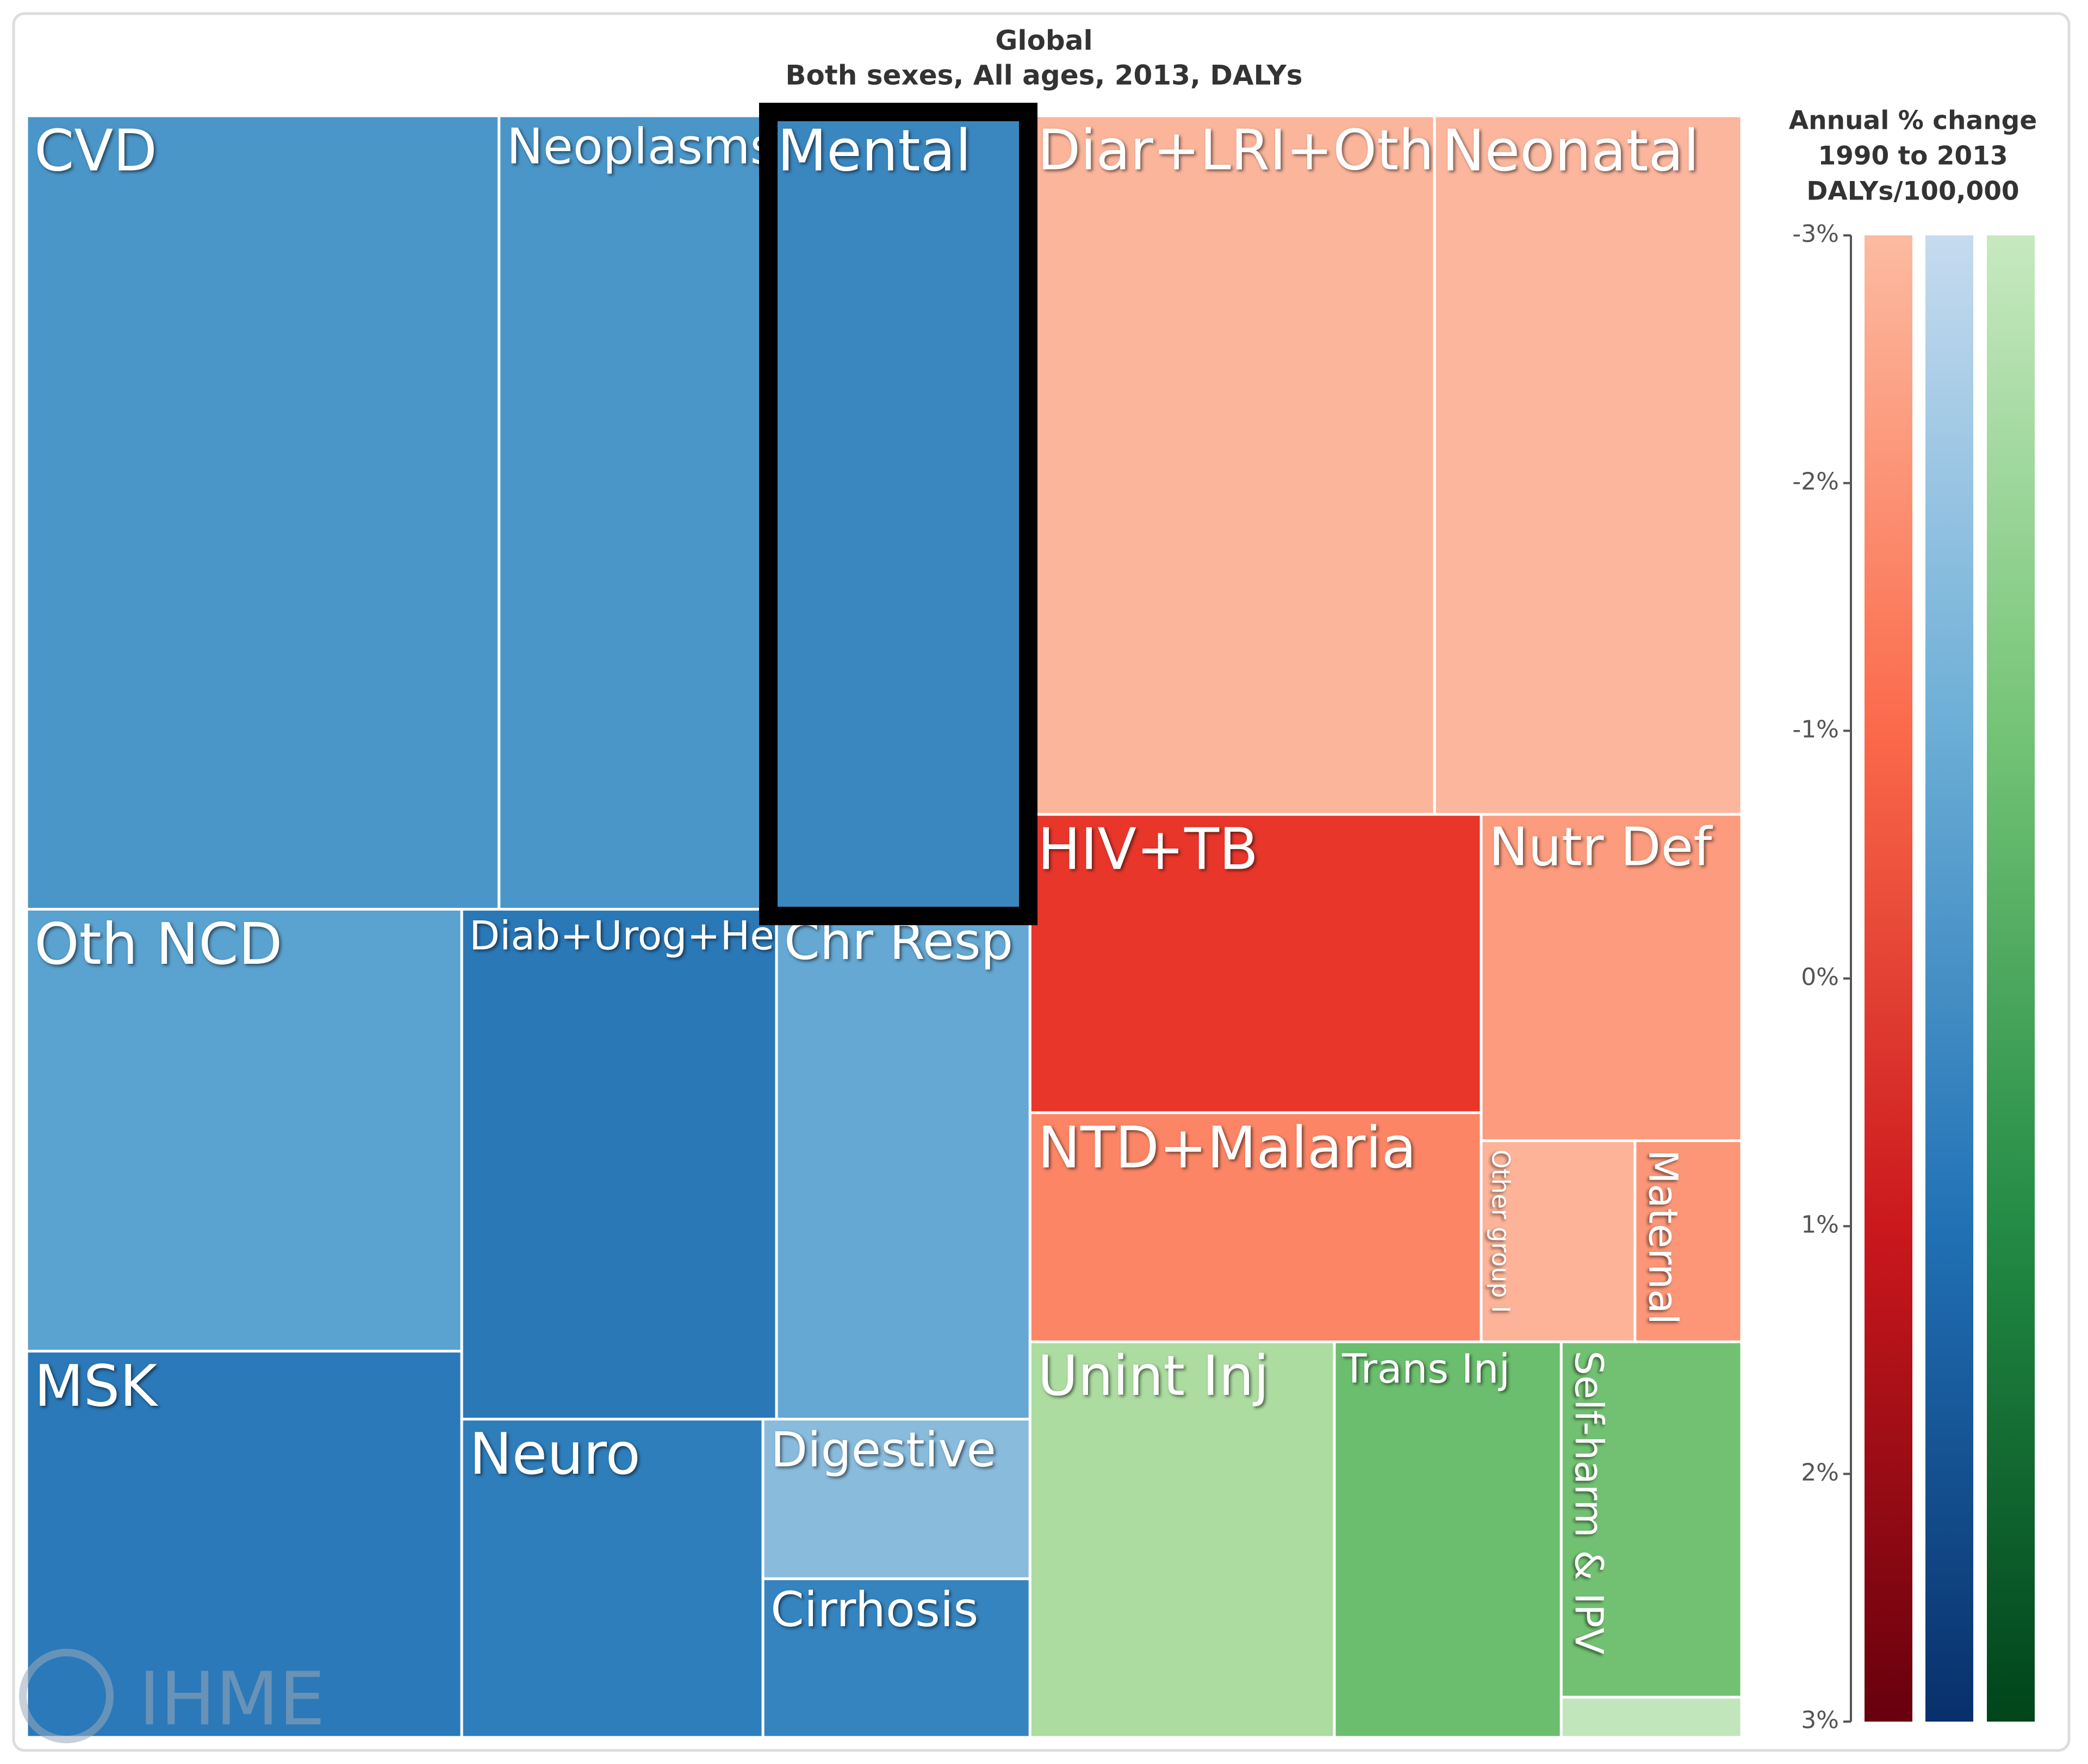 This screenshot has height=1764, width=2088. I want to click on tile-label: Oth NCD, so click(158, 944).